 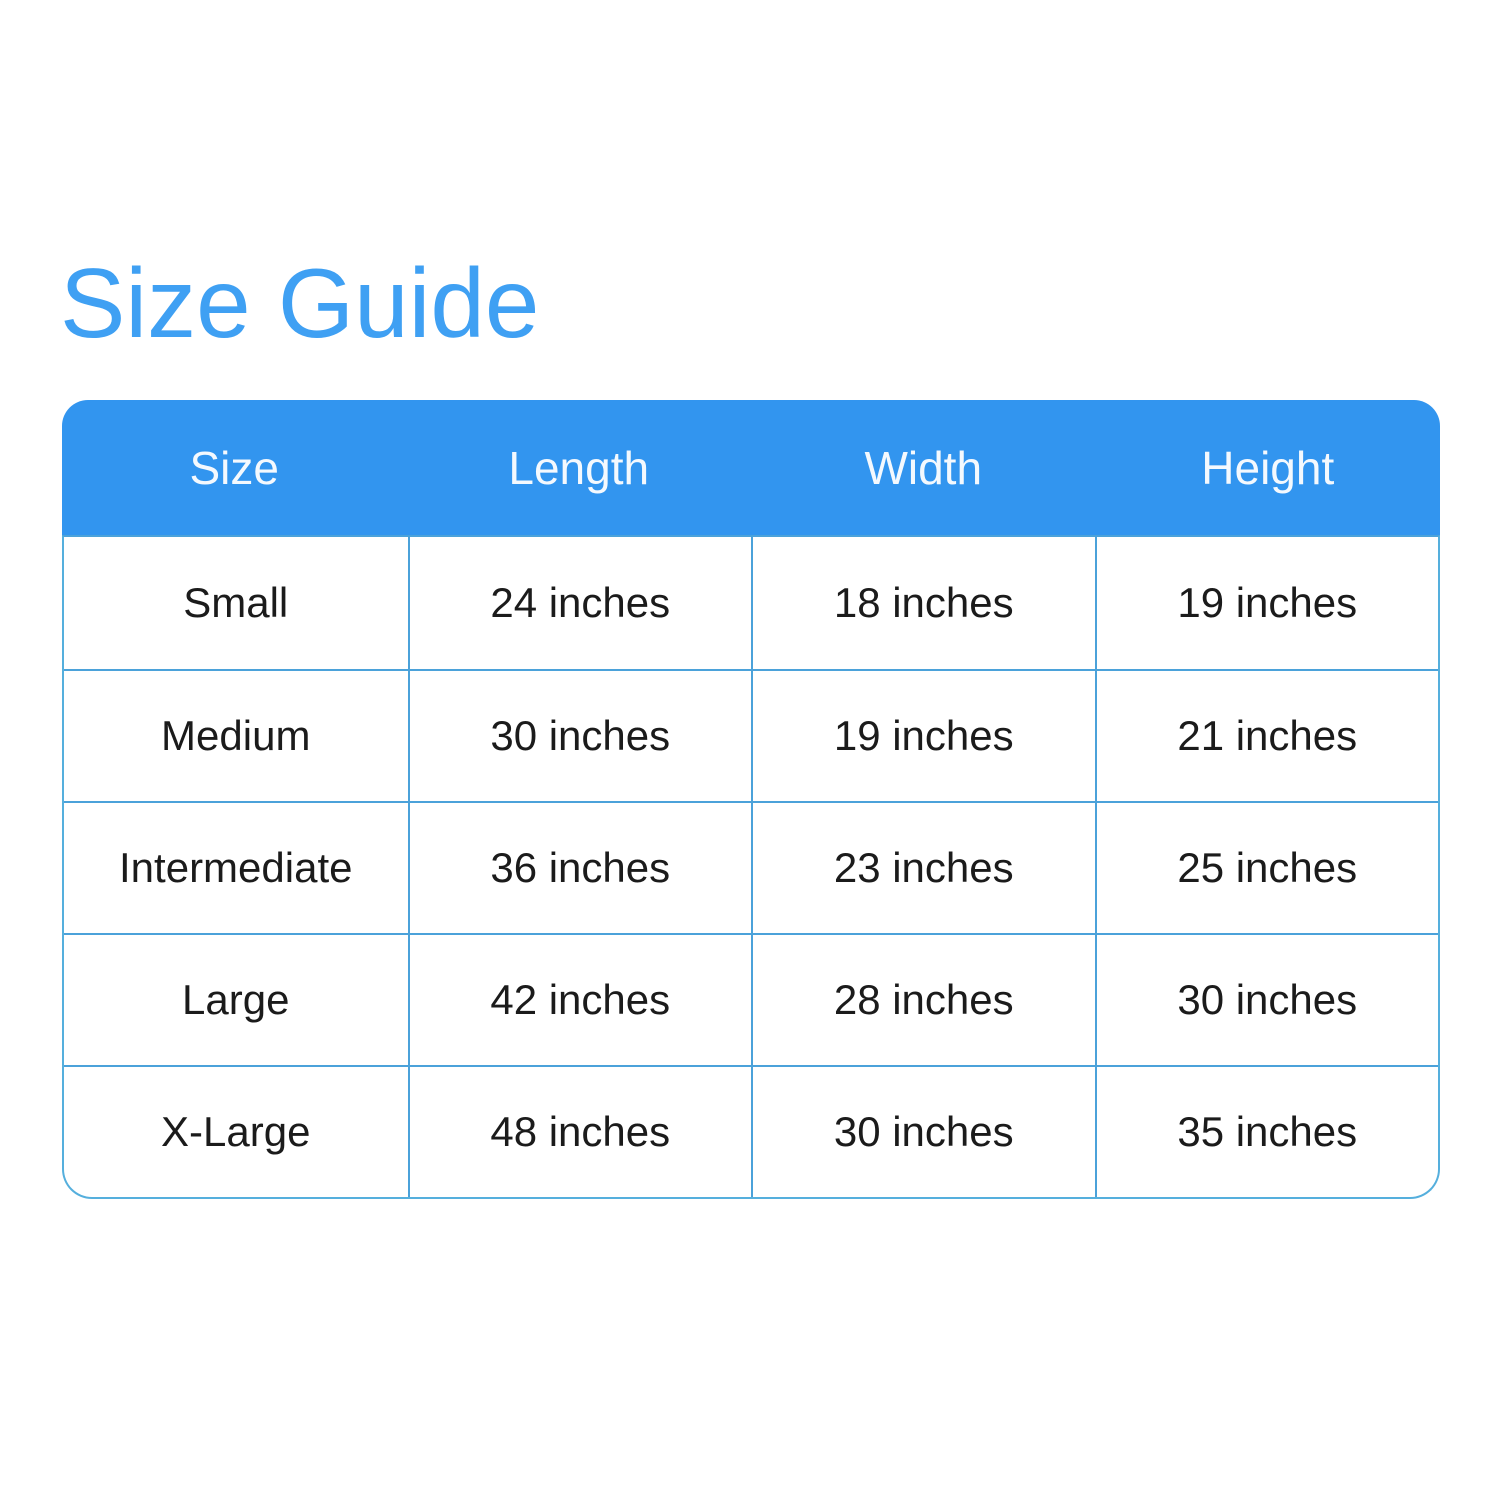 I want to click on column-header-height: Height, so click(x=1268, y=467).